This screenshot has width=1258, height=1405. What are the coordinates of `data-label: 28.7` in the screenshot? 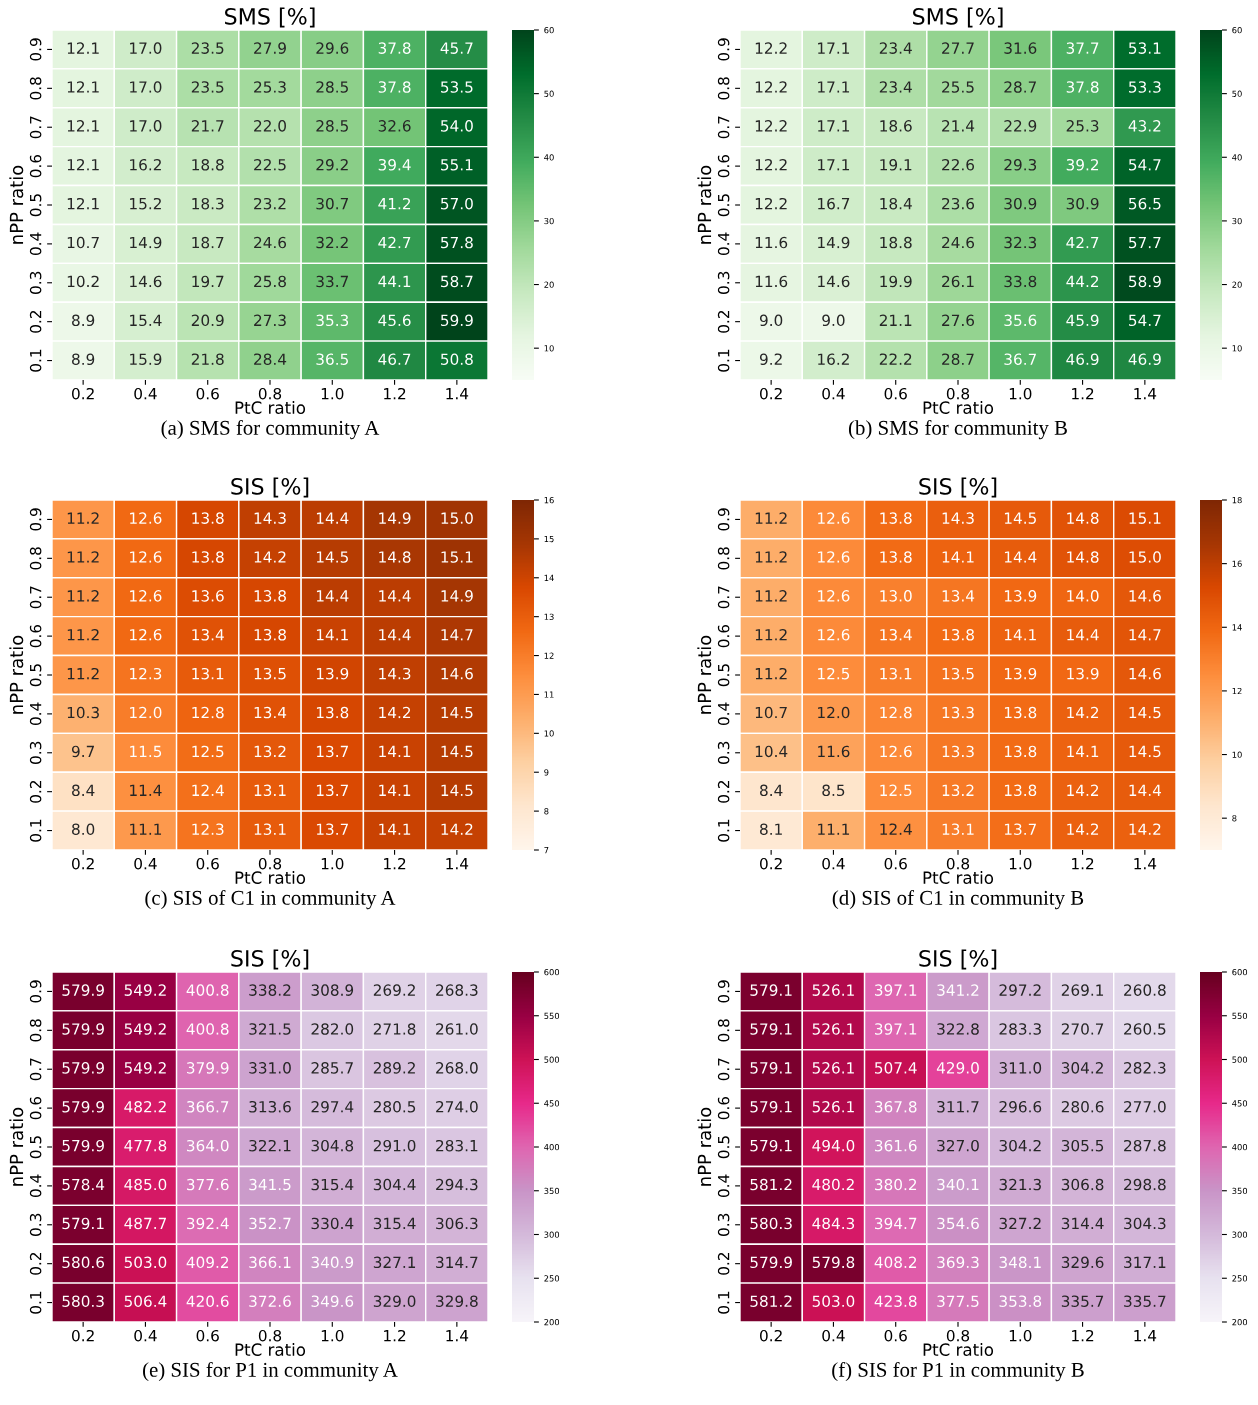 It's located at (958, 359).